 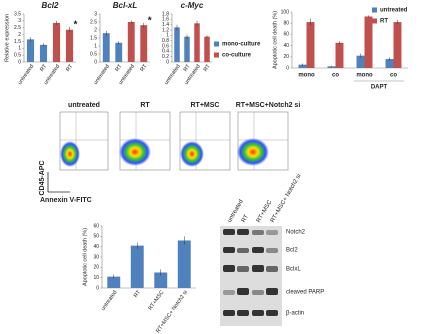 I want to click on y-tick-label: 80, so click(x=286, y=24).